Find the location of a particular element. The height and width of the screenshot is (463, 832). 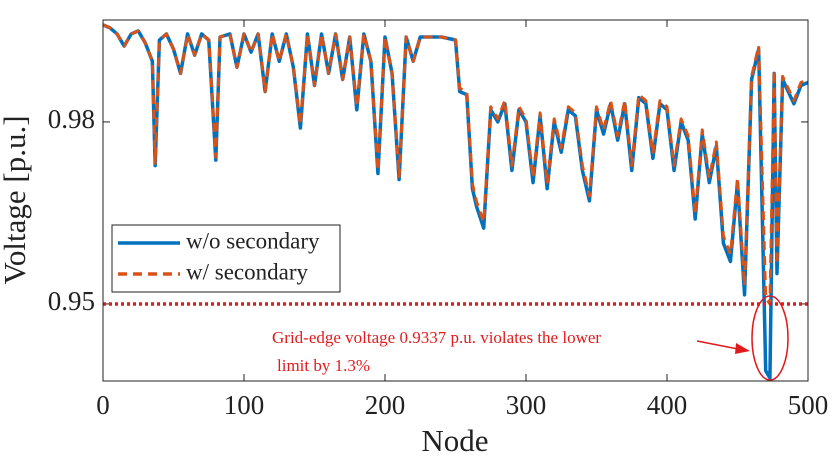

arrow-head is located at coordinates (742, 348).